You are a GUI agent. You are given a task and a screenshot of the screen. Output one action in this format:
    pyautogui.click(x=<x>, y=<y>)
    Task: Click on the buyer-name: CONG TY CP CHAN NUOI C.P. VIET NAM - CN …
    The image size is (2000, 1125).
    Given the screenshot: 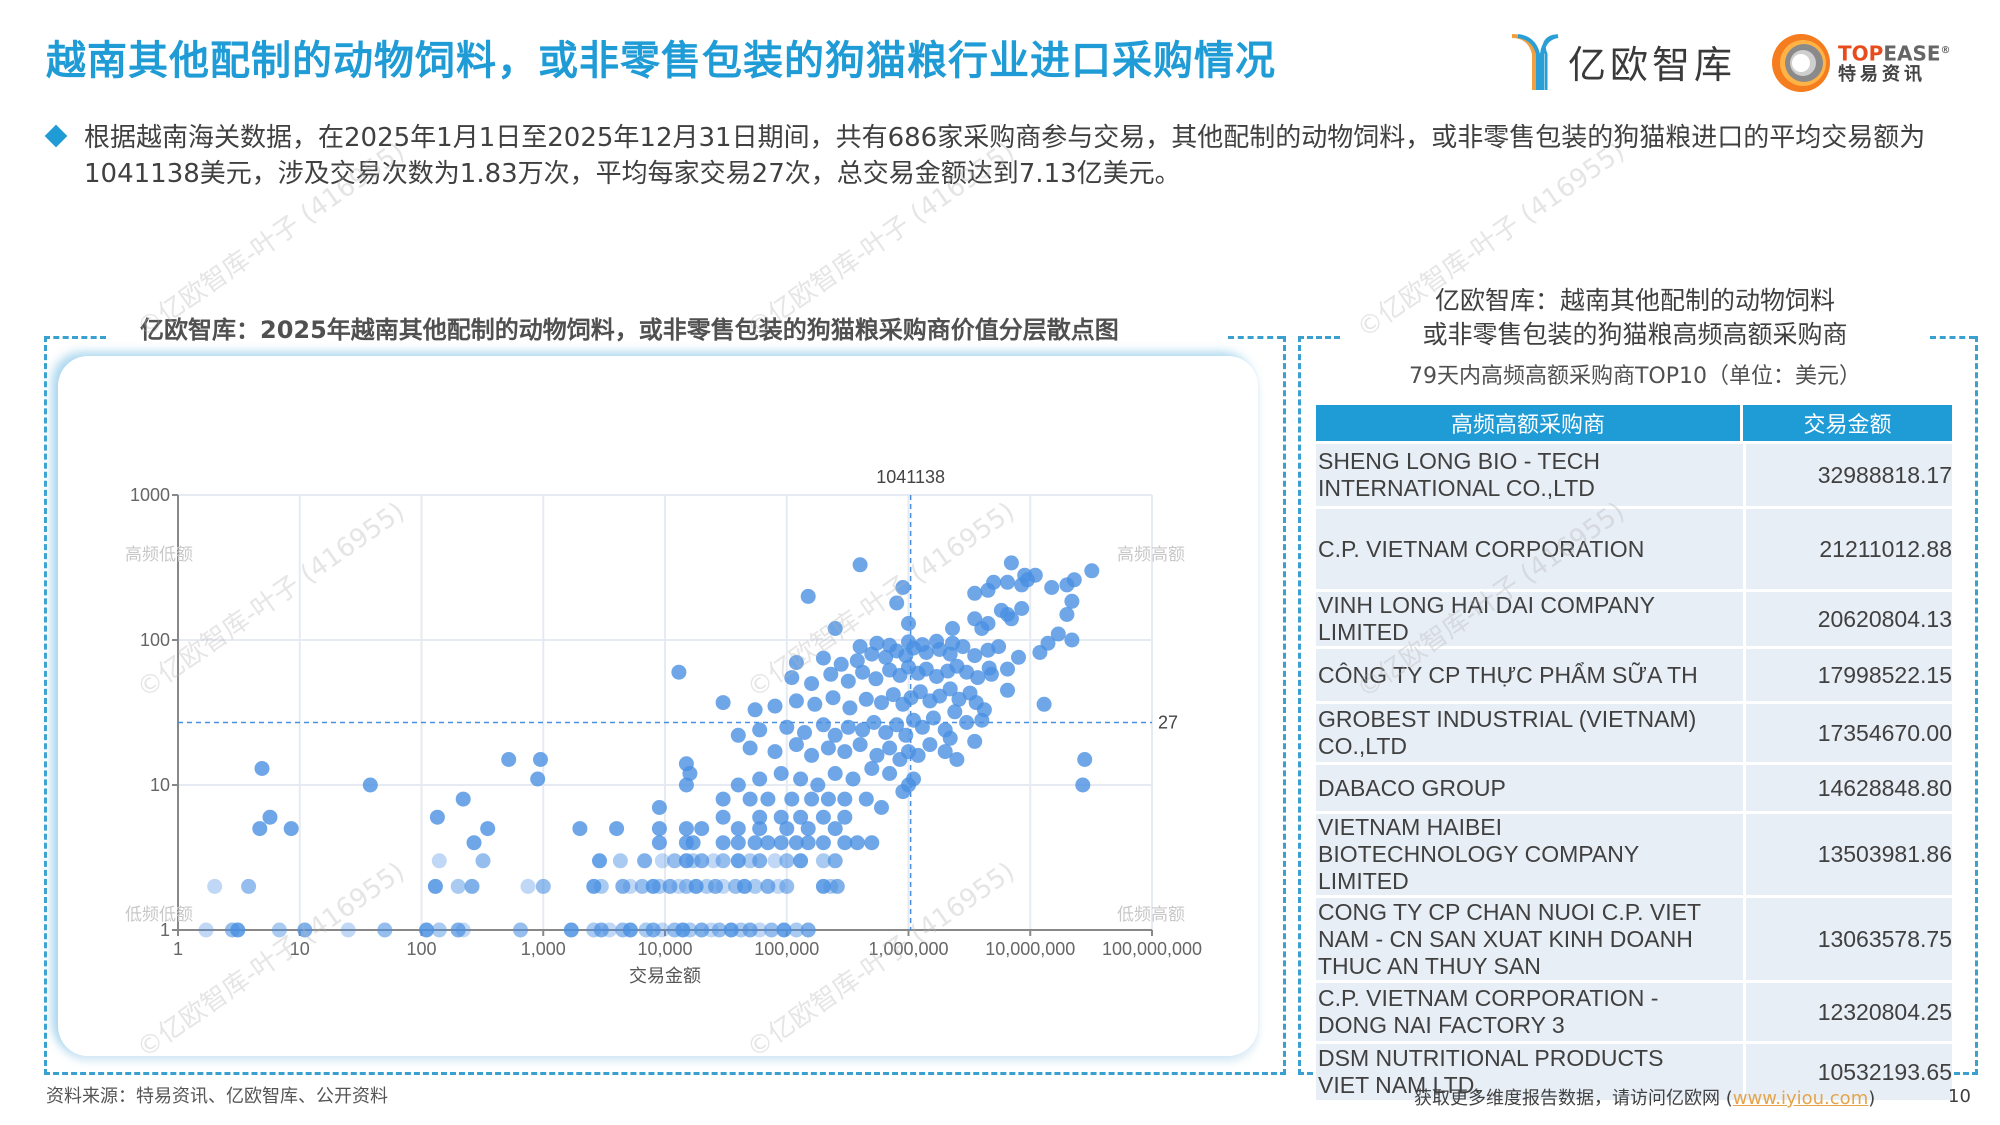 What is the action you would take?
    pyautogui.click(x=1529, y=939)
    